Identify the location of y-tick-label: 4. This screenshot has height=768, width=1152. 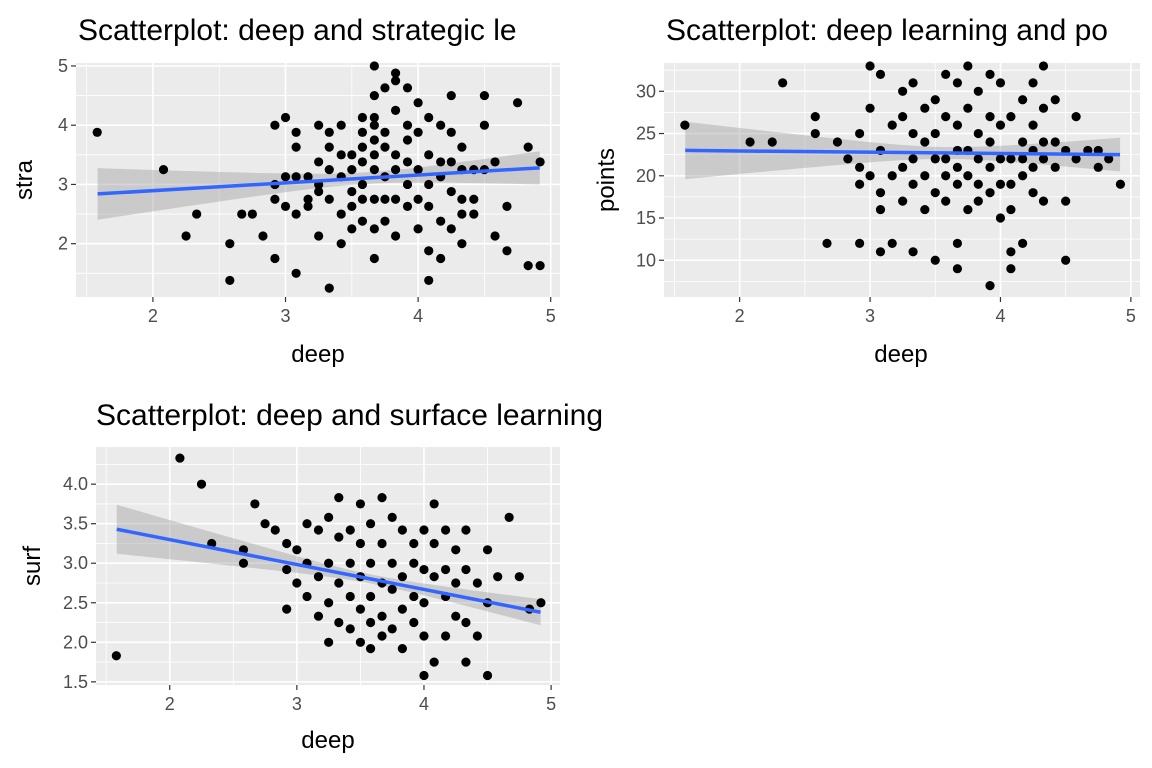
(63, 125).